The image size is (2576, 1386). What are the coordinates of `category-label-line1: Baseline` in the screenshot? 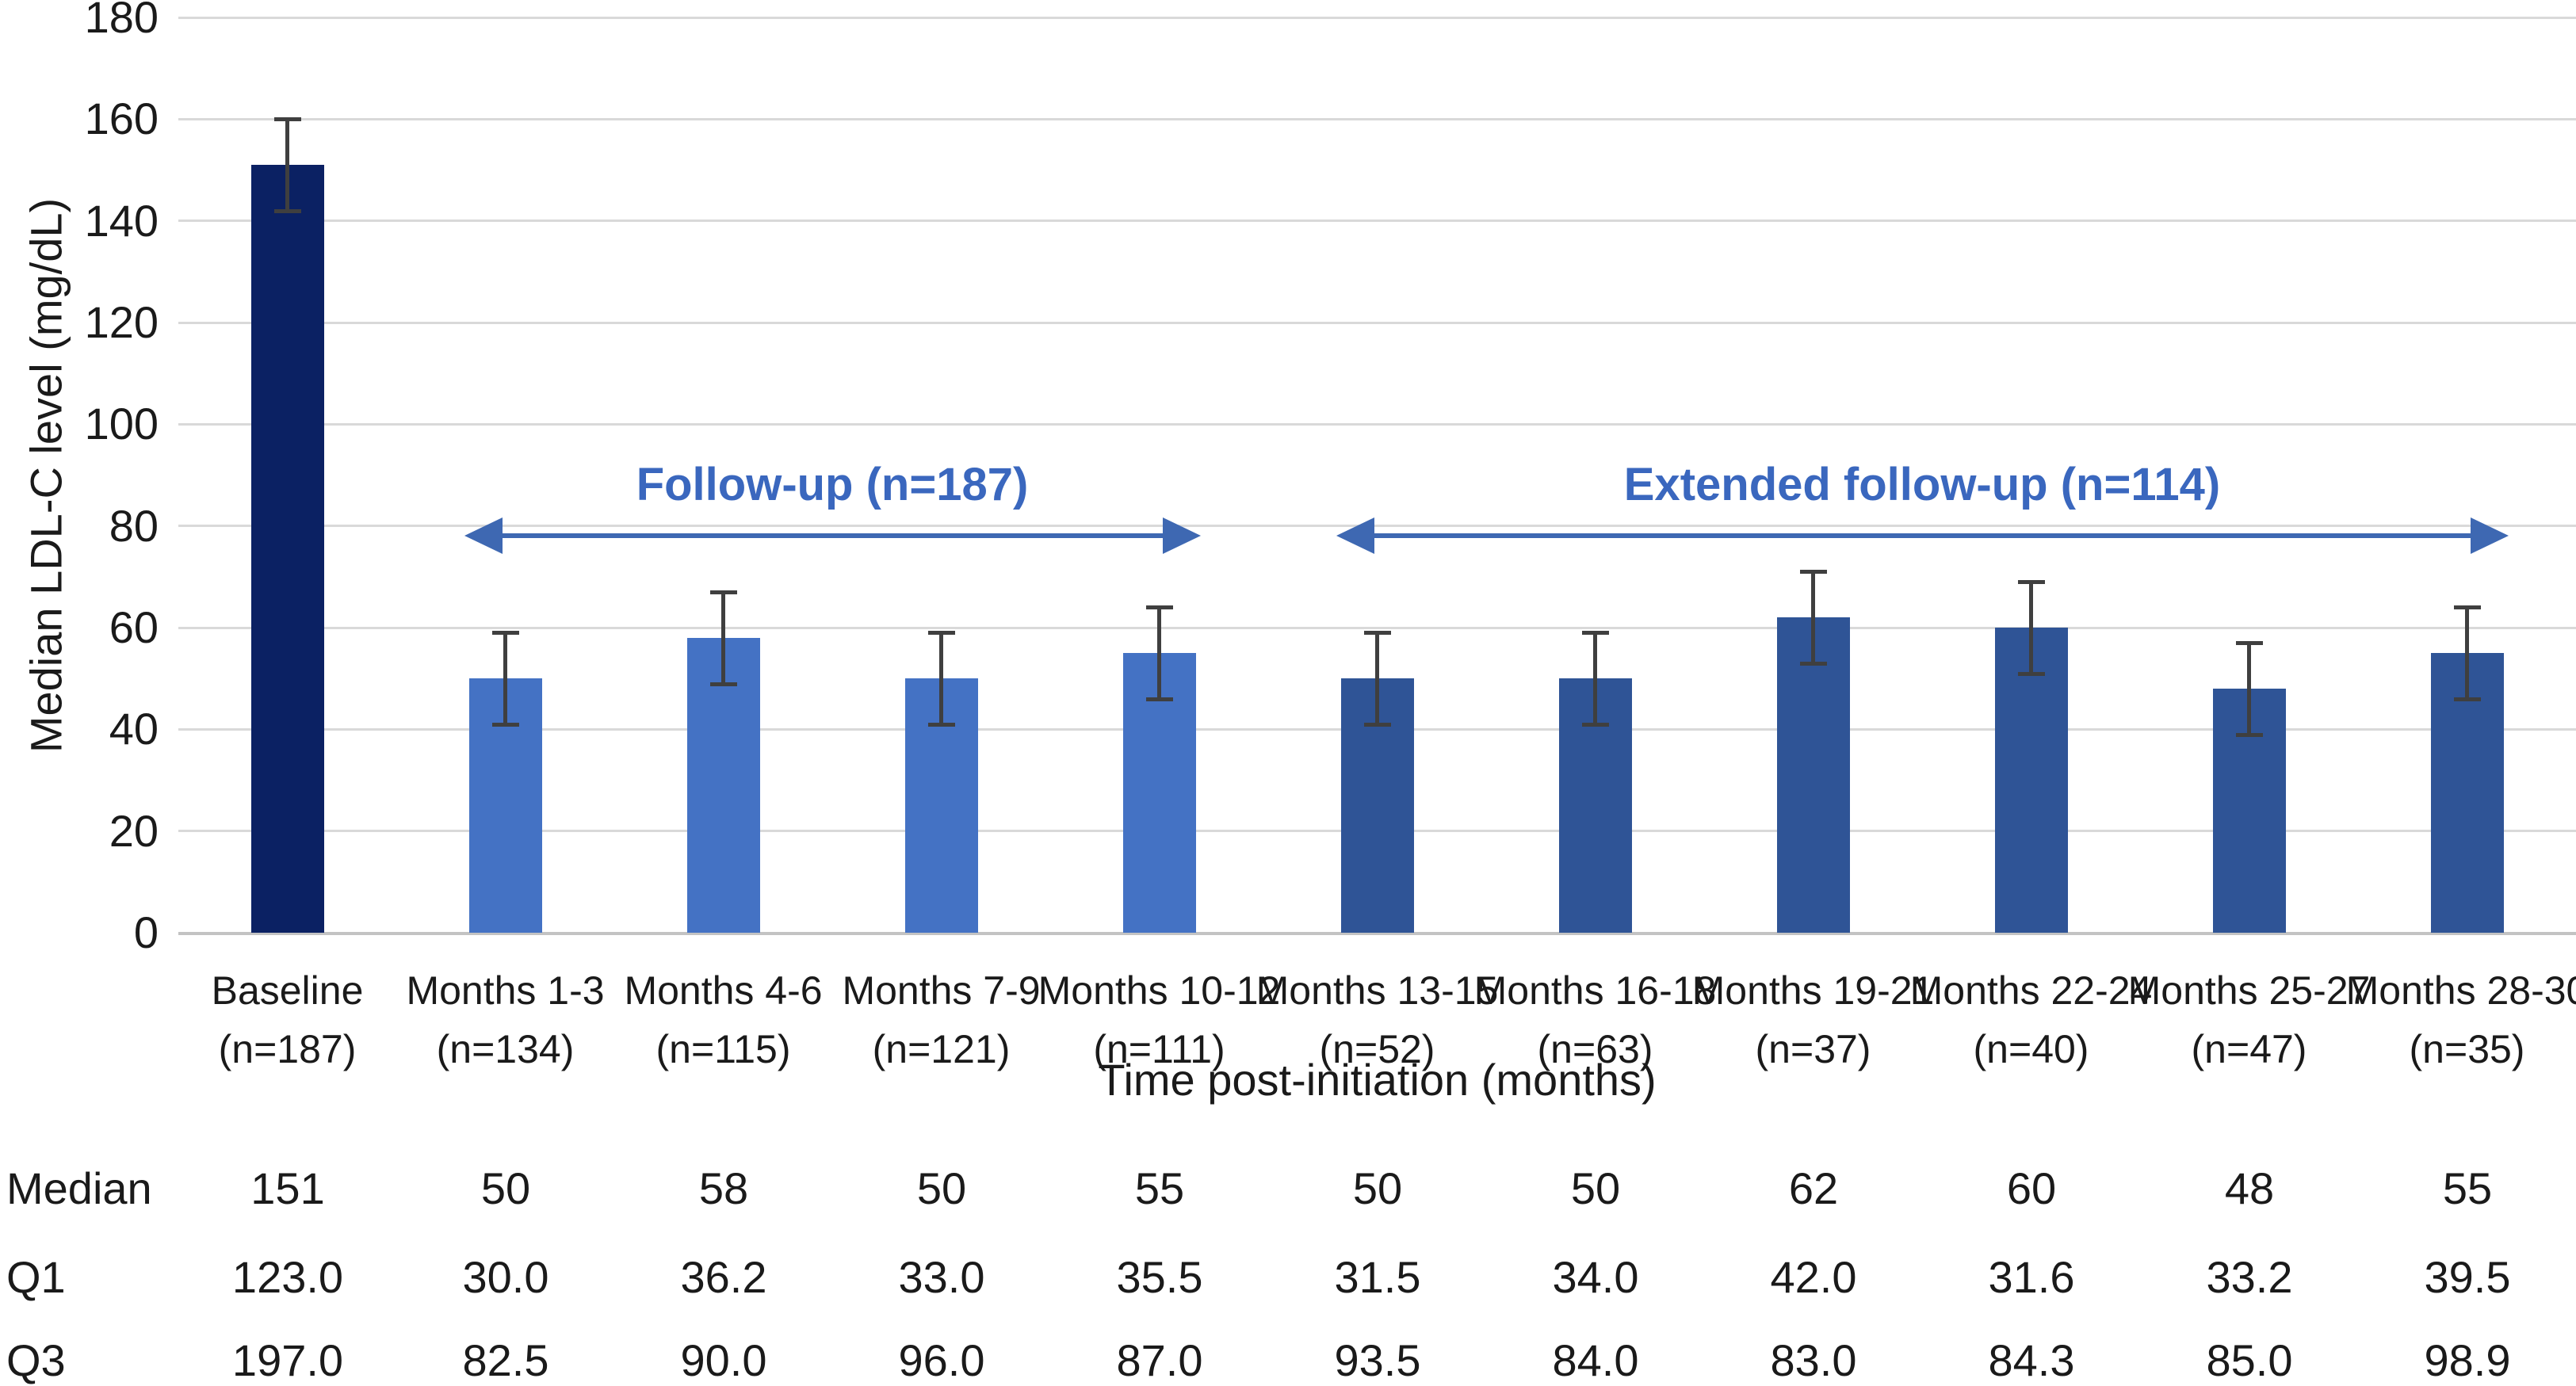 It's located at (287, 990).